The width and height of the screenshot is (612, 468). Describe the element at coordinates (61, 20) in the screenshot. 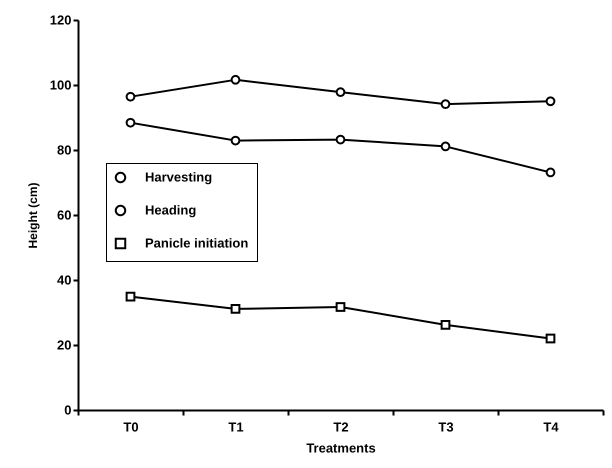

I see `y-tick-label: 120` at that location.